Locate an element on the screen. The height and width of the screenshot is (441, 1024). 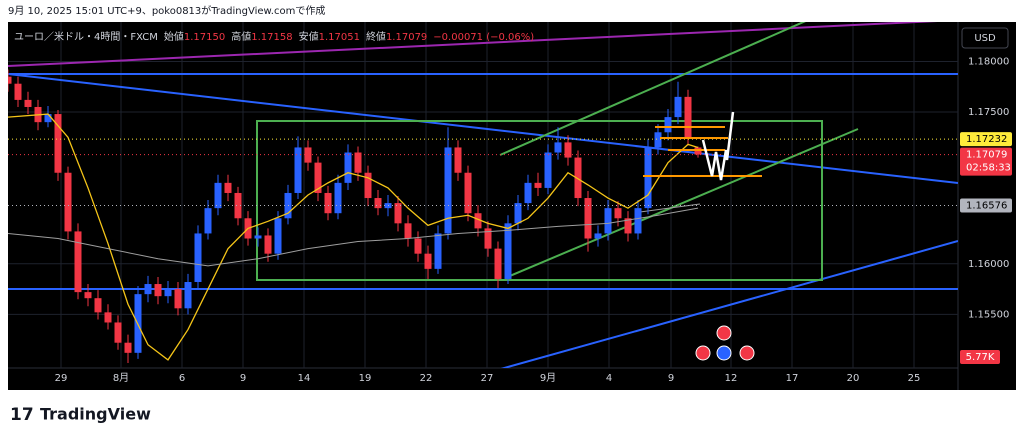
annotations is located at coordinates (702, 236).